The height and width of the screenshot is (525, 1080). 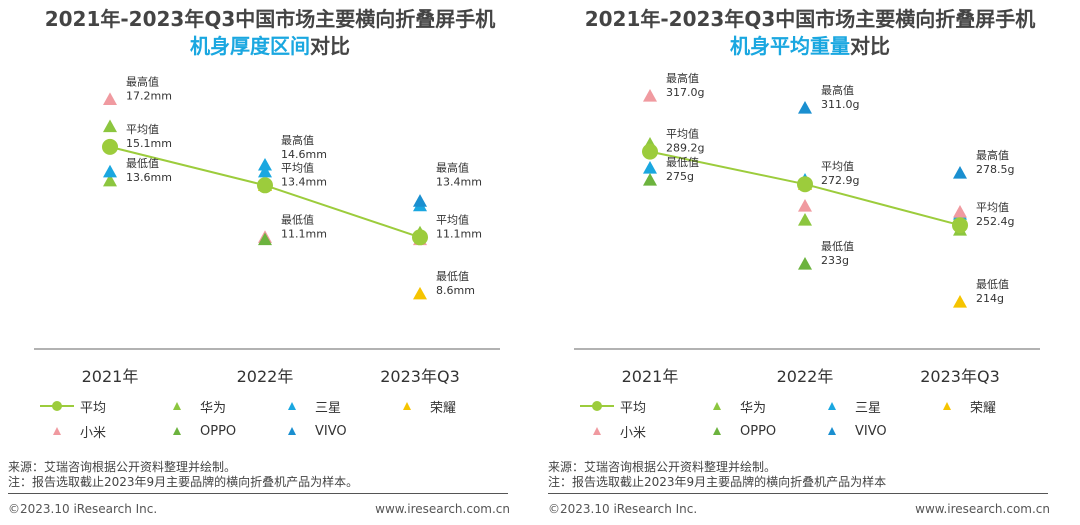 I want to click on legend-label: 华为, so click(x=213, y=408).